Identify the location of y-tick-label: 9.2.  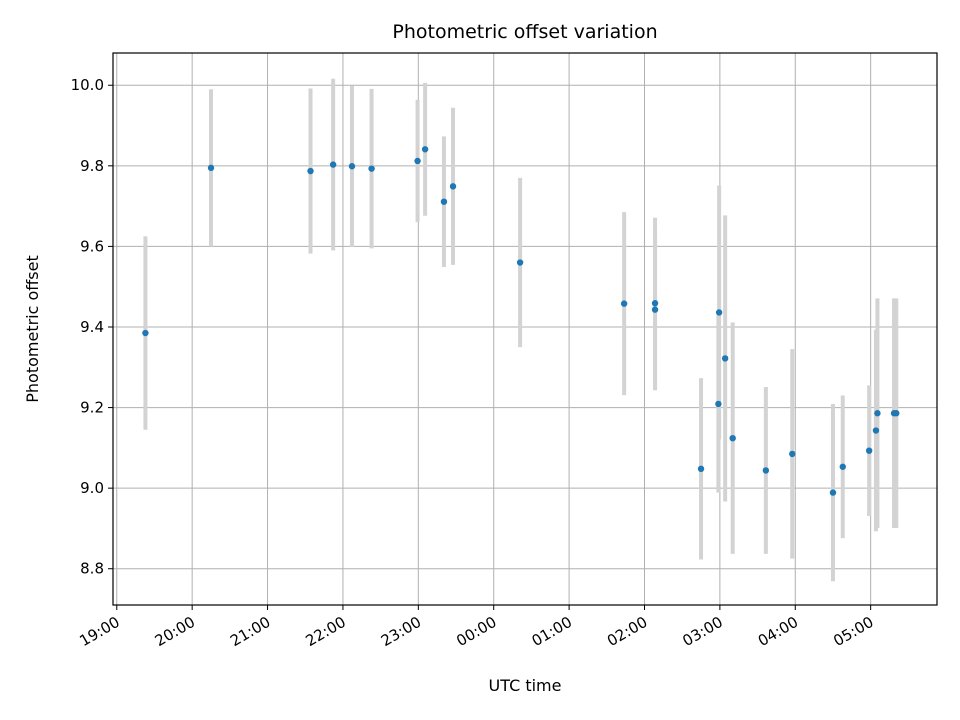
(92, 408).